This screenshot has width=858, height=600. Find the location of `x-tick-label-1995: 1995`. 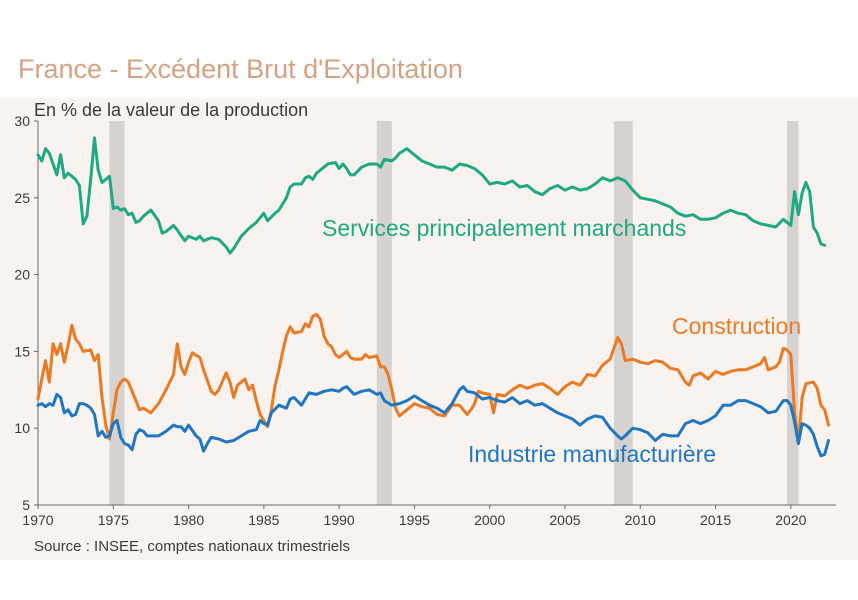

x-tick-label-1995: 1995 is located at coordinates (414, 520).